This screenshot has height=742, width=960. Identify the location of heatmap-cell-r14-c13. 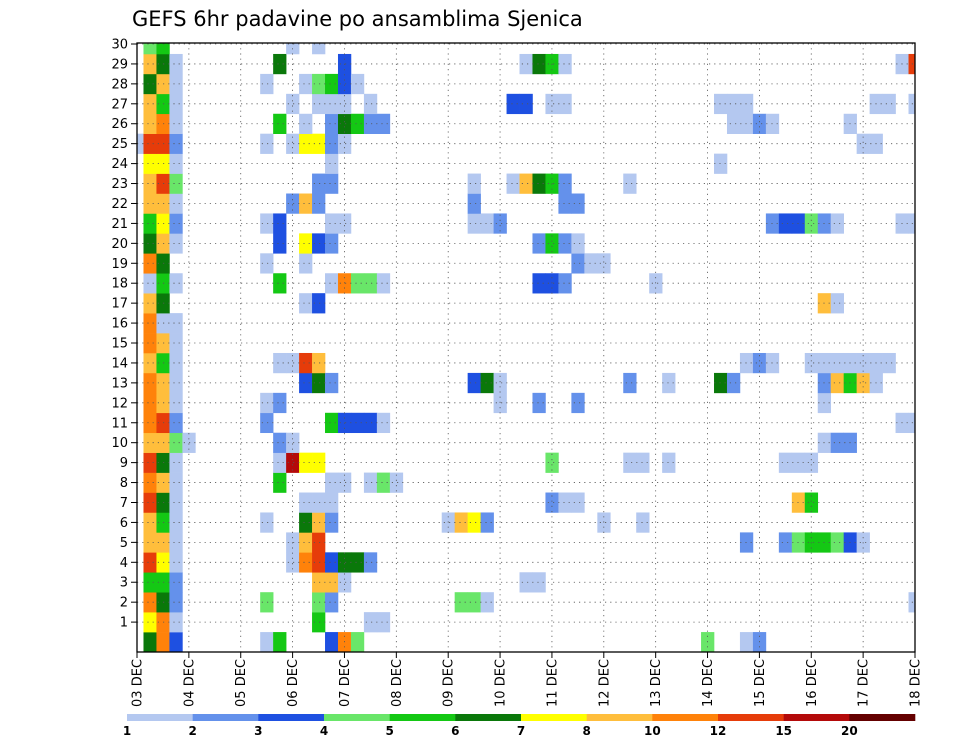
(306, 363).